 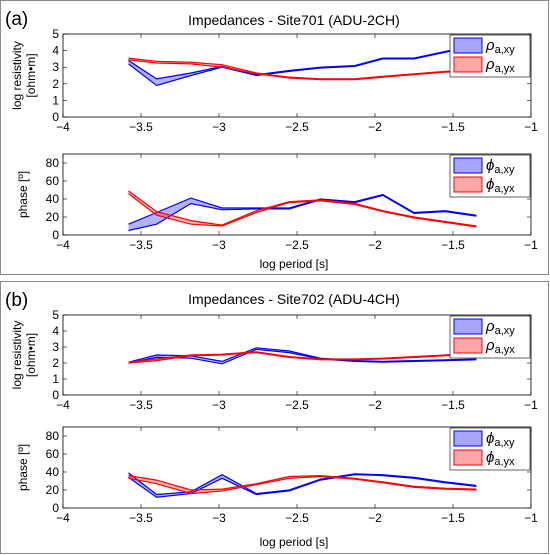 I want to click on x-axis-label: log period [s], so click(x=294, y=542).